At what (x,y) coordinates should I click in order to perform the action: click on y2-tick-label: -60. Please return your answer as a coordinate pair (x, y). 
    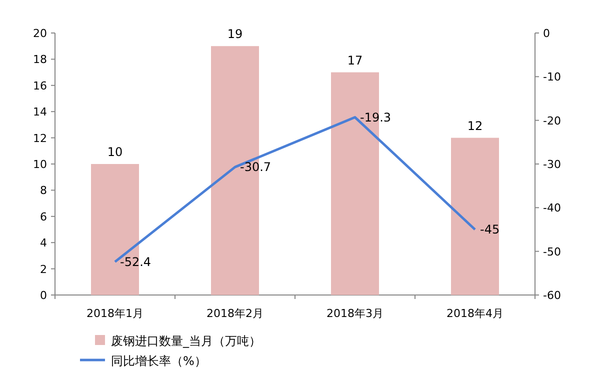
    Looking at the image, I should click on (552, 295).